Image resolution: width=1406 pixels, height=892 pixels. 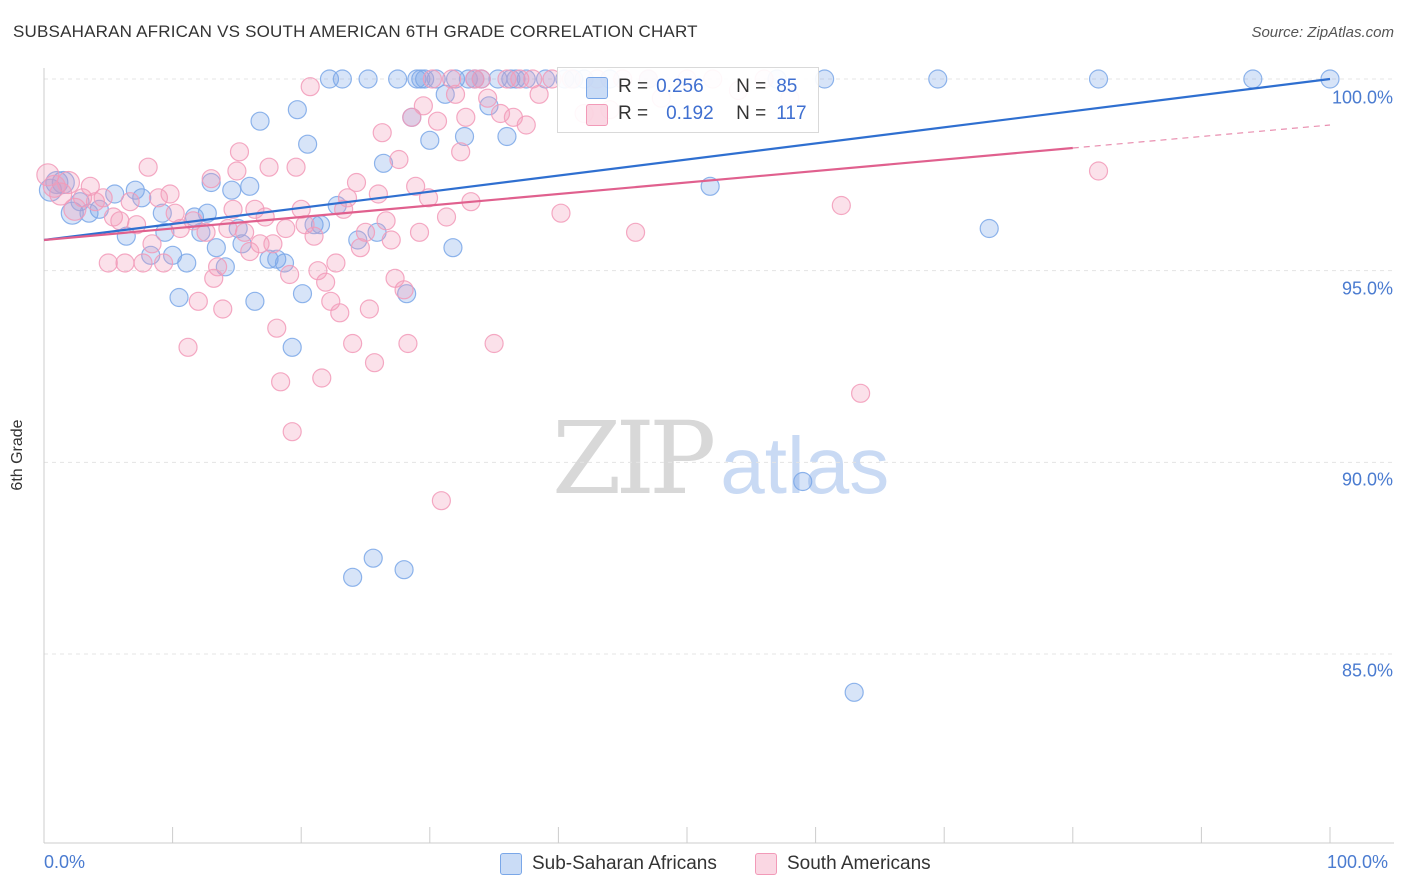 I want to click on y-tick-90: 90.0%, so click(x=1367, y=479).